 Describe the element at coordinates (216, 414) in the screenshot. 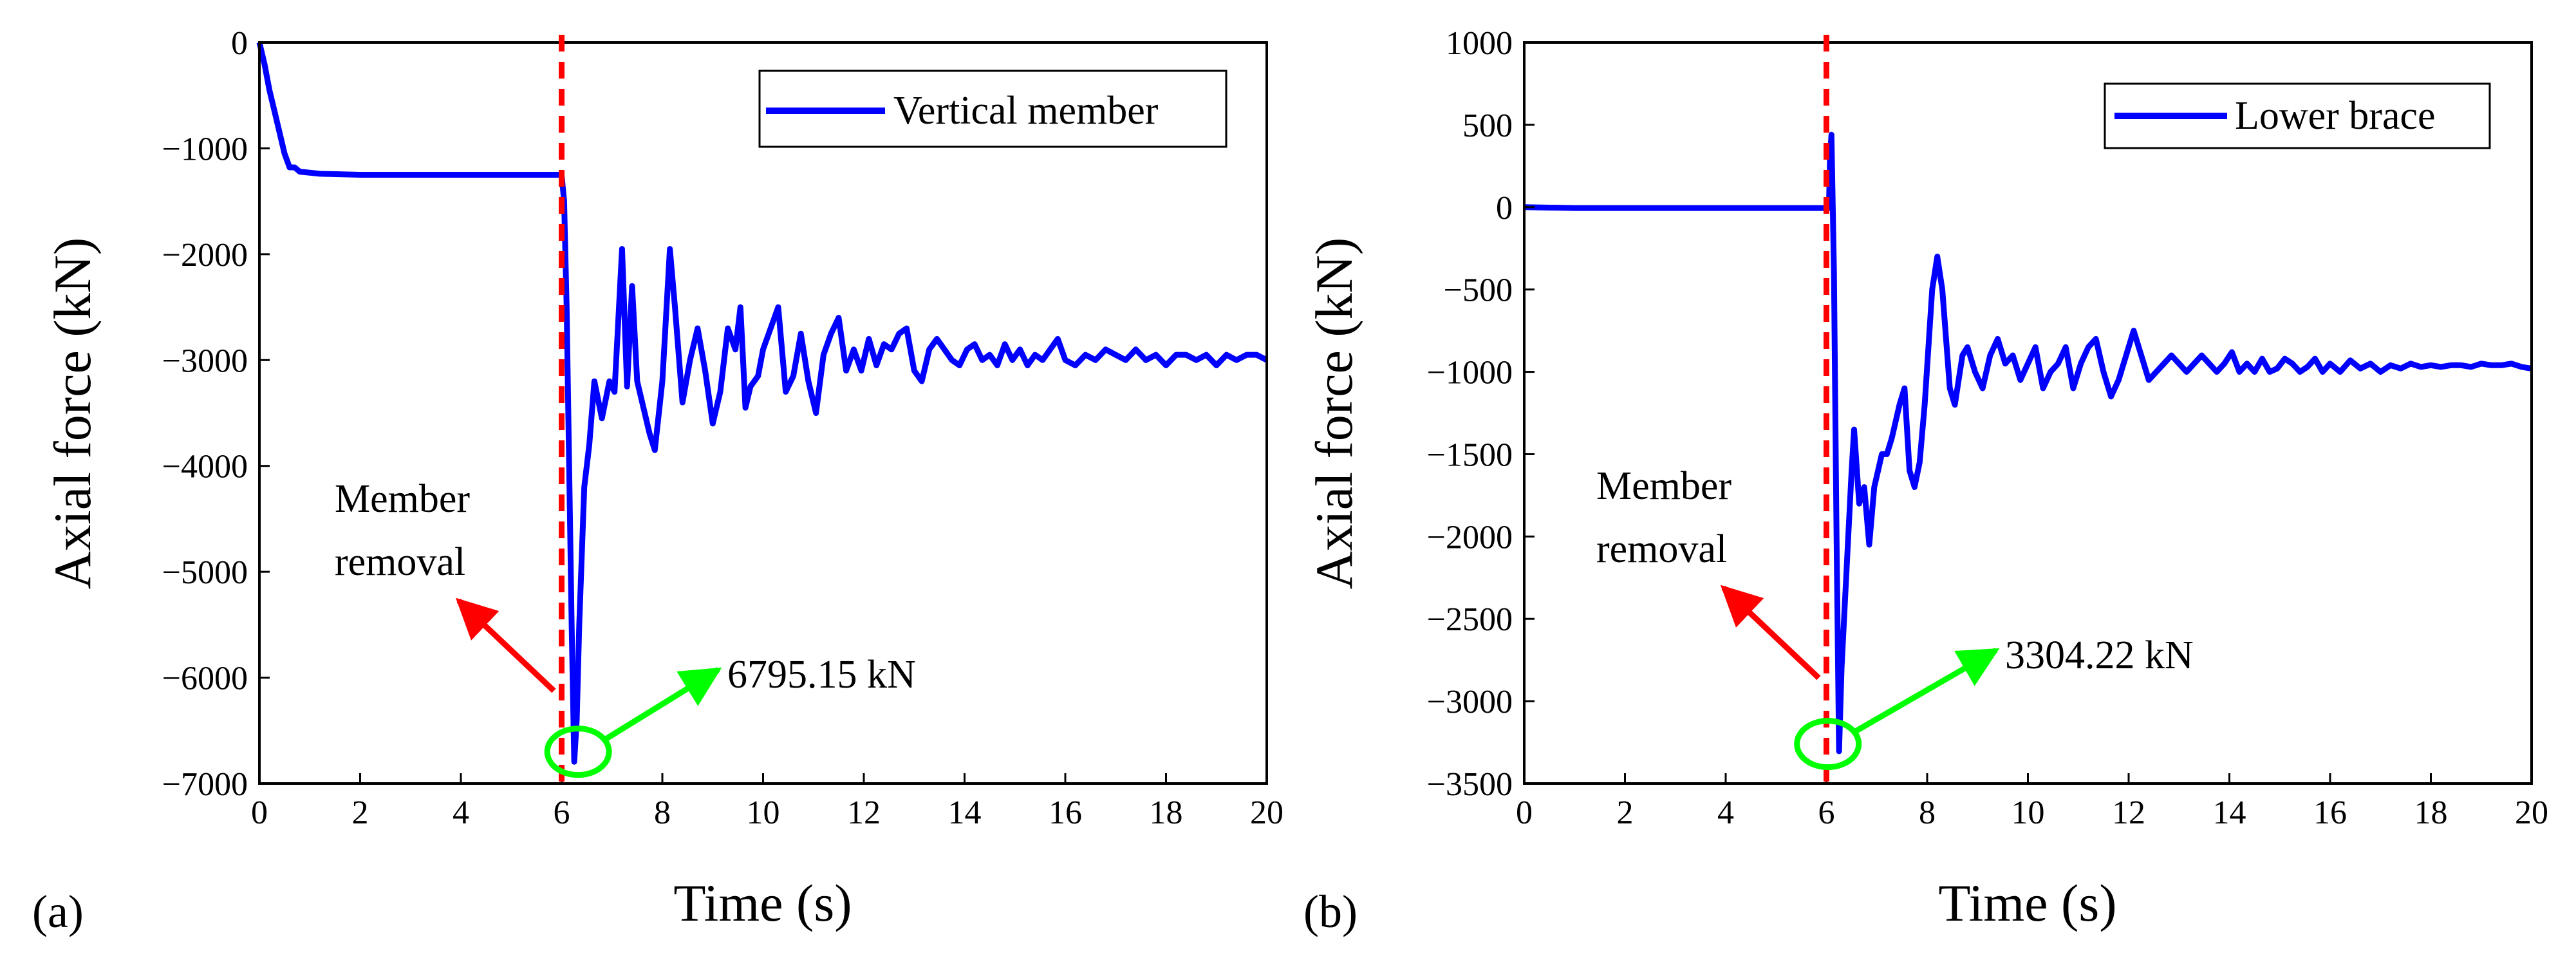

I see `panel-a-yticks: 0 −1000 −2000 −3000 −4000 −5000 −6000 −7000` at that location.